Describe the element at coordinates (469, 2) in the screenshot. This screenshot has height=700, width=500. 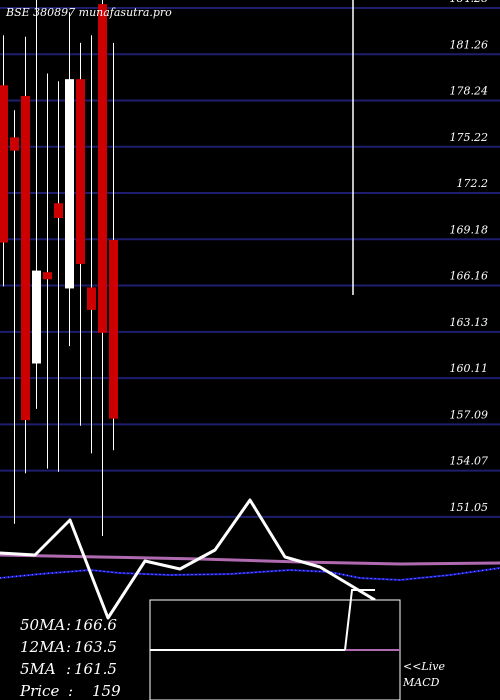
I see `y-tick-label: 184.28` at that location.